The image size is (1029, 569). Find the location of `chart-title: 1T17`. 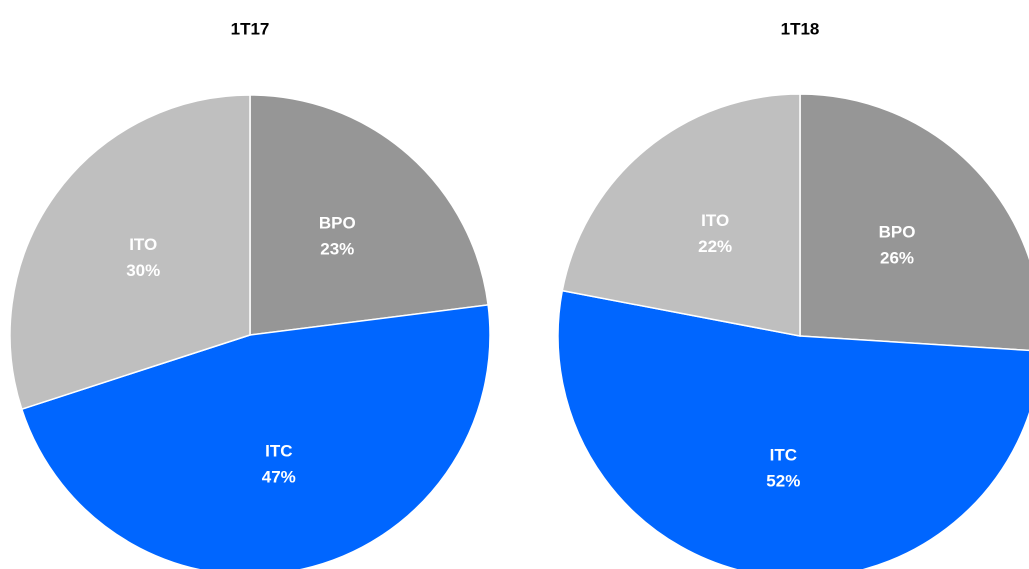

chart-title: 1T17 is located at coordinates (250, 28).